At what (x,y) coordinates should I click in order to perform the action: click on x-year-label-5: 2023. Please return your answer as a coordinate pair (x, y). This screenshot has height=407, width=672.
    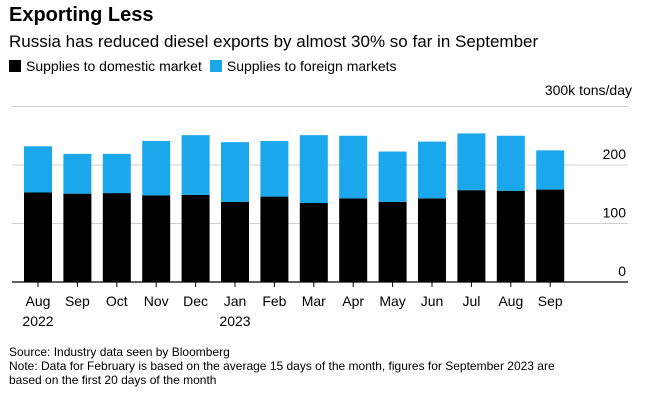
    Looking at the image, I should click on (234, 321).